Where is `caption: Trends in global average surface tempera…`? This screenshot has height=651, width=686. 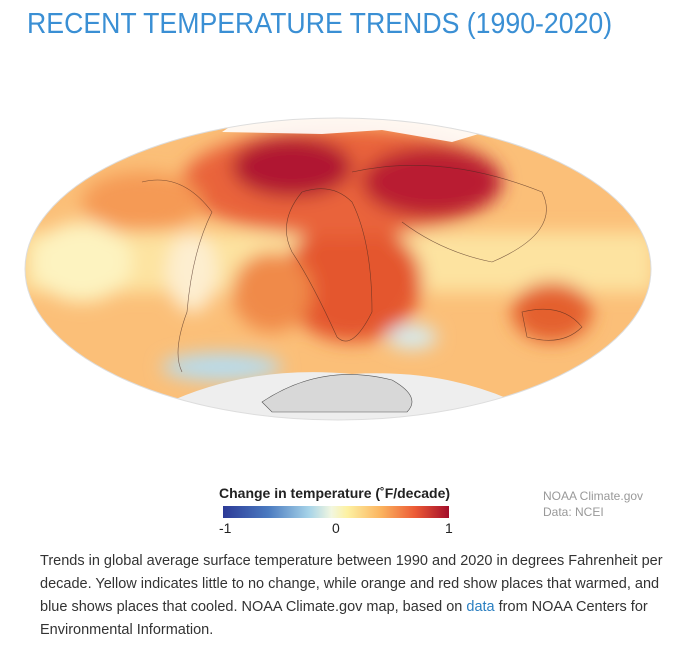 caption: Trends in global average surface tempera… is located at coordinates (352, 596).